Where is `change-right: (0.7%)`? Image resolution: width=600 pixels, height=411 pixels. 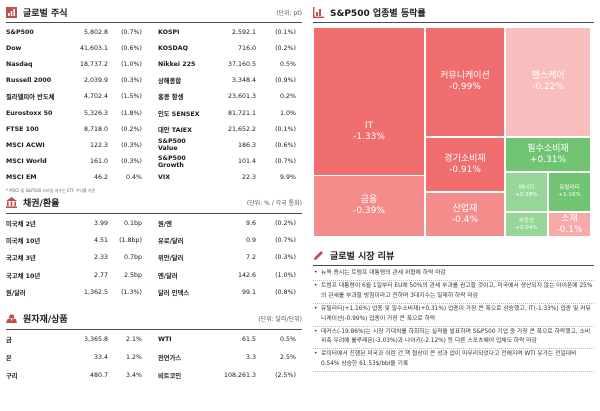
change-right: (0.7%) is located at coordinates (285, 241).